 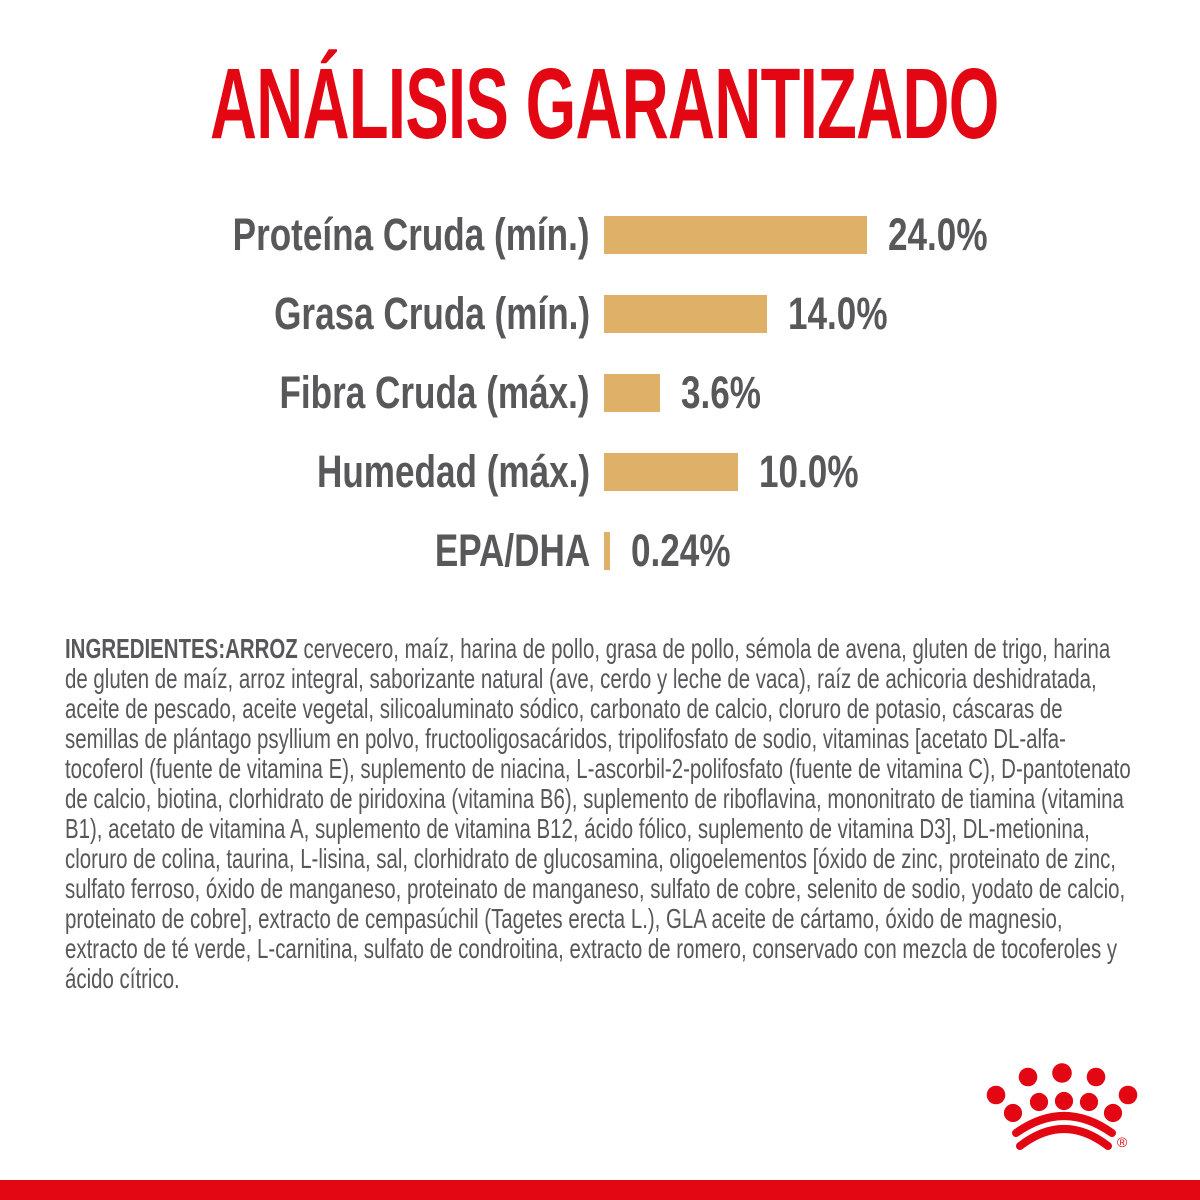 What do you see at coordinates (600, 234) in the screenshot?
I see `chart-row-protein: Proteína Cruda (mín.) 24.0%` at bounding box center [600, 234].